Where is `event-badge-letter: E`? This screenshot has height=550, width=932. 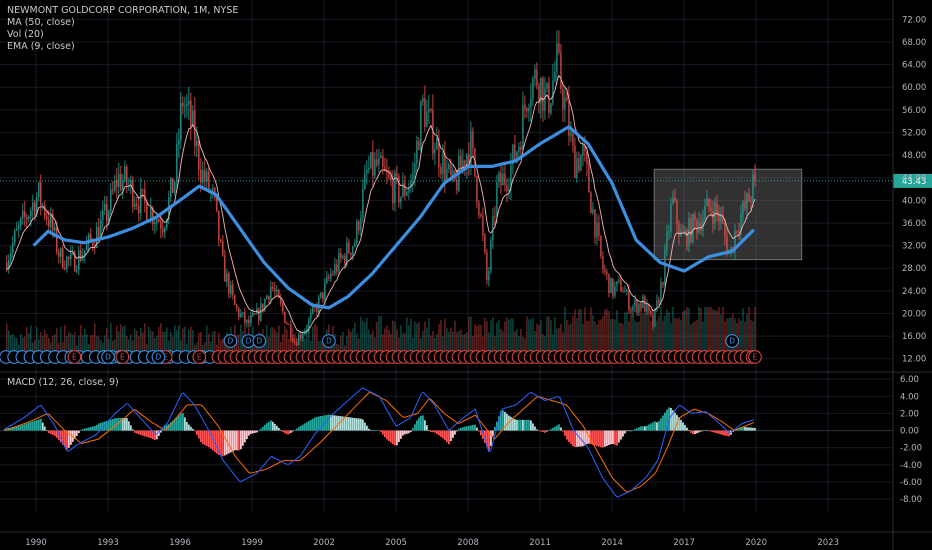 event-badge-letter: E is located at coordinates (199, 357).